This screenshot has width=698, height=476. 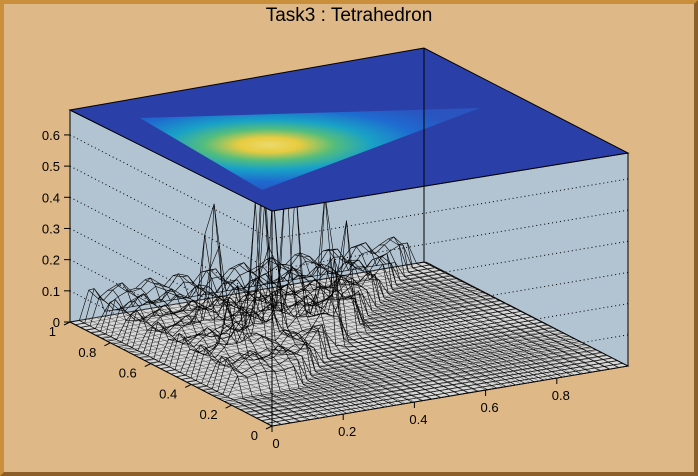 What do you see at coordinates (51, 197) in the screenshot?
I see `z-tick-label: 0.4` at bounding box center [51, 197].